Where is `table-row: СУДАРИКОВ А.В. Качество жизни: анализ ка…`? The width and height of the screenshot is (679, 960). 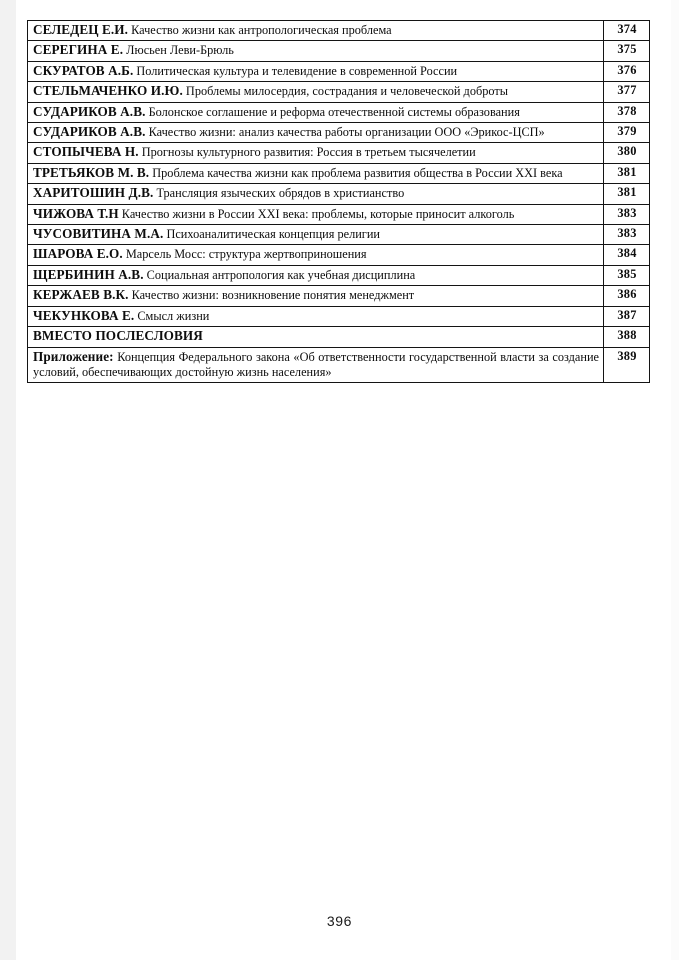 table-row: СУДАРИКОВ А.В. Качество жизни: анализ ка… is located at coordinates (338, 133).